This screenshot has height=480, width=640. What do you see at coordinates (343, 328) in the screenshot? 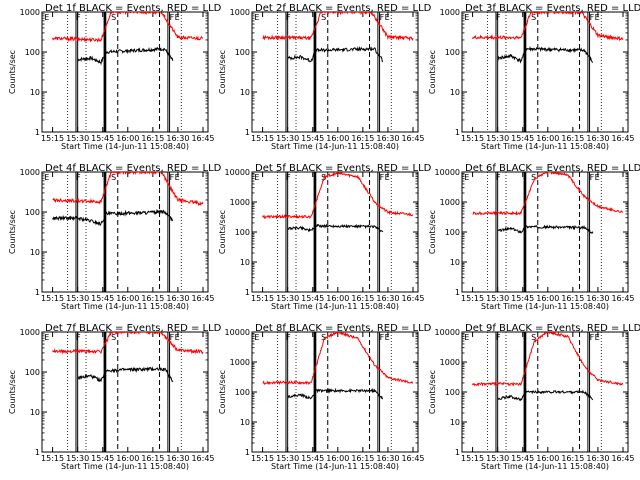
I see `panel-title: Det 8f BLACK = Events, RED = LLD` at bounding box center [343, 328].